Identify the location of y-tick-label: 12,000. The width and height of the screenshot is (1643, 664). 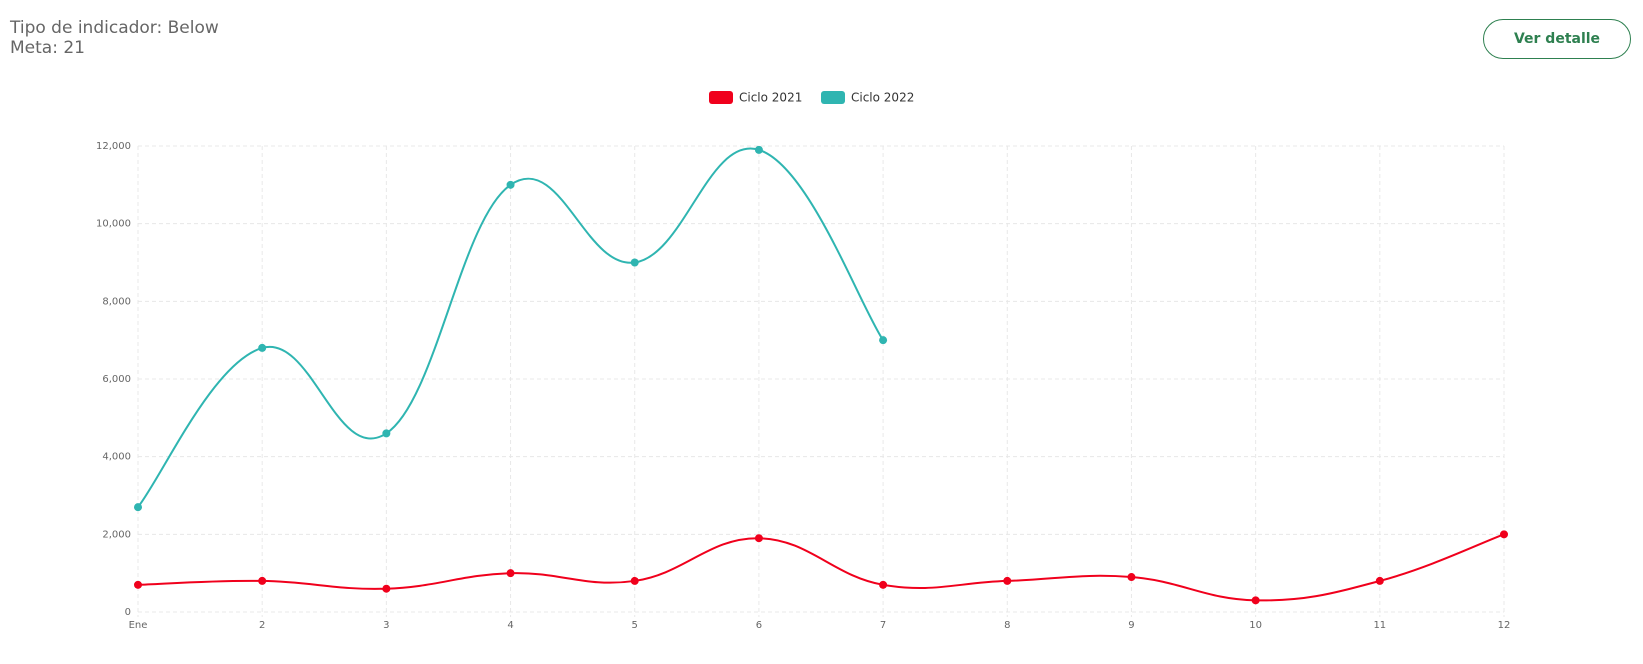
(113, 146).